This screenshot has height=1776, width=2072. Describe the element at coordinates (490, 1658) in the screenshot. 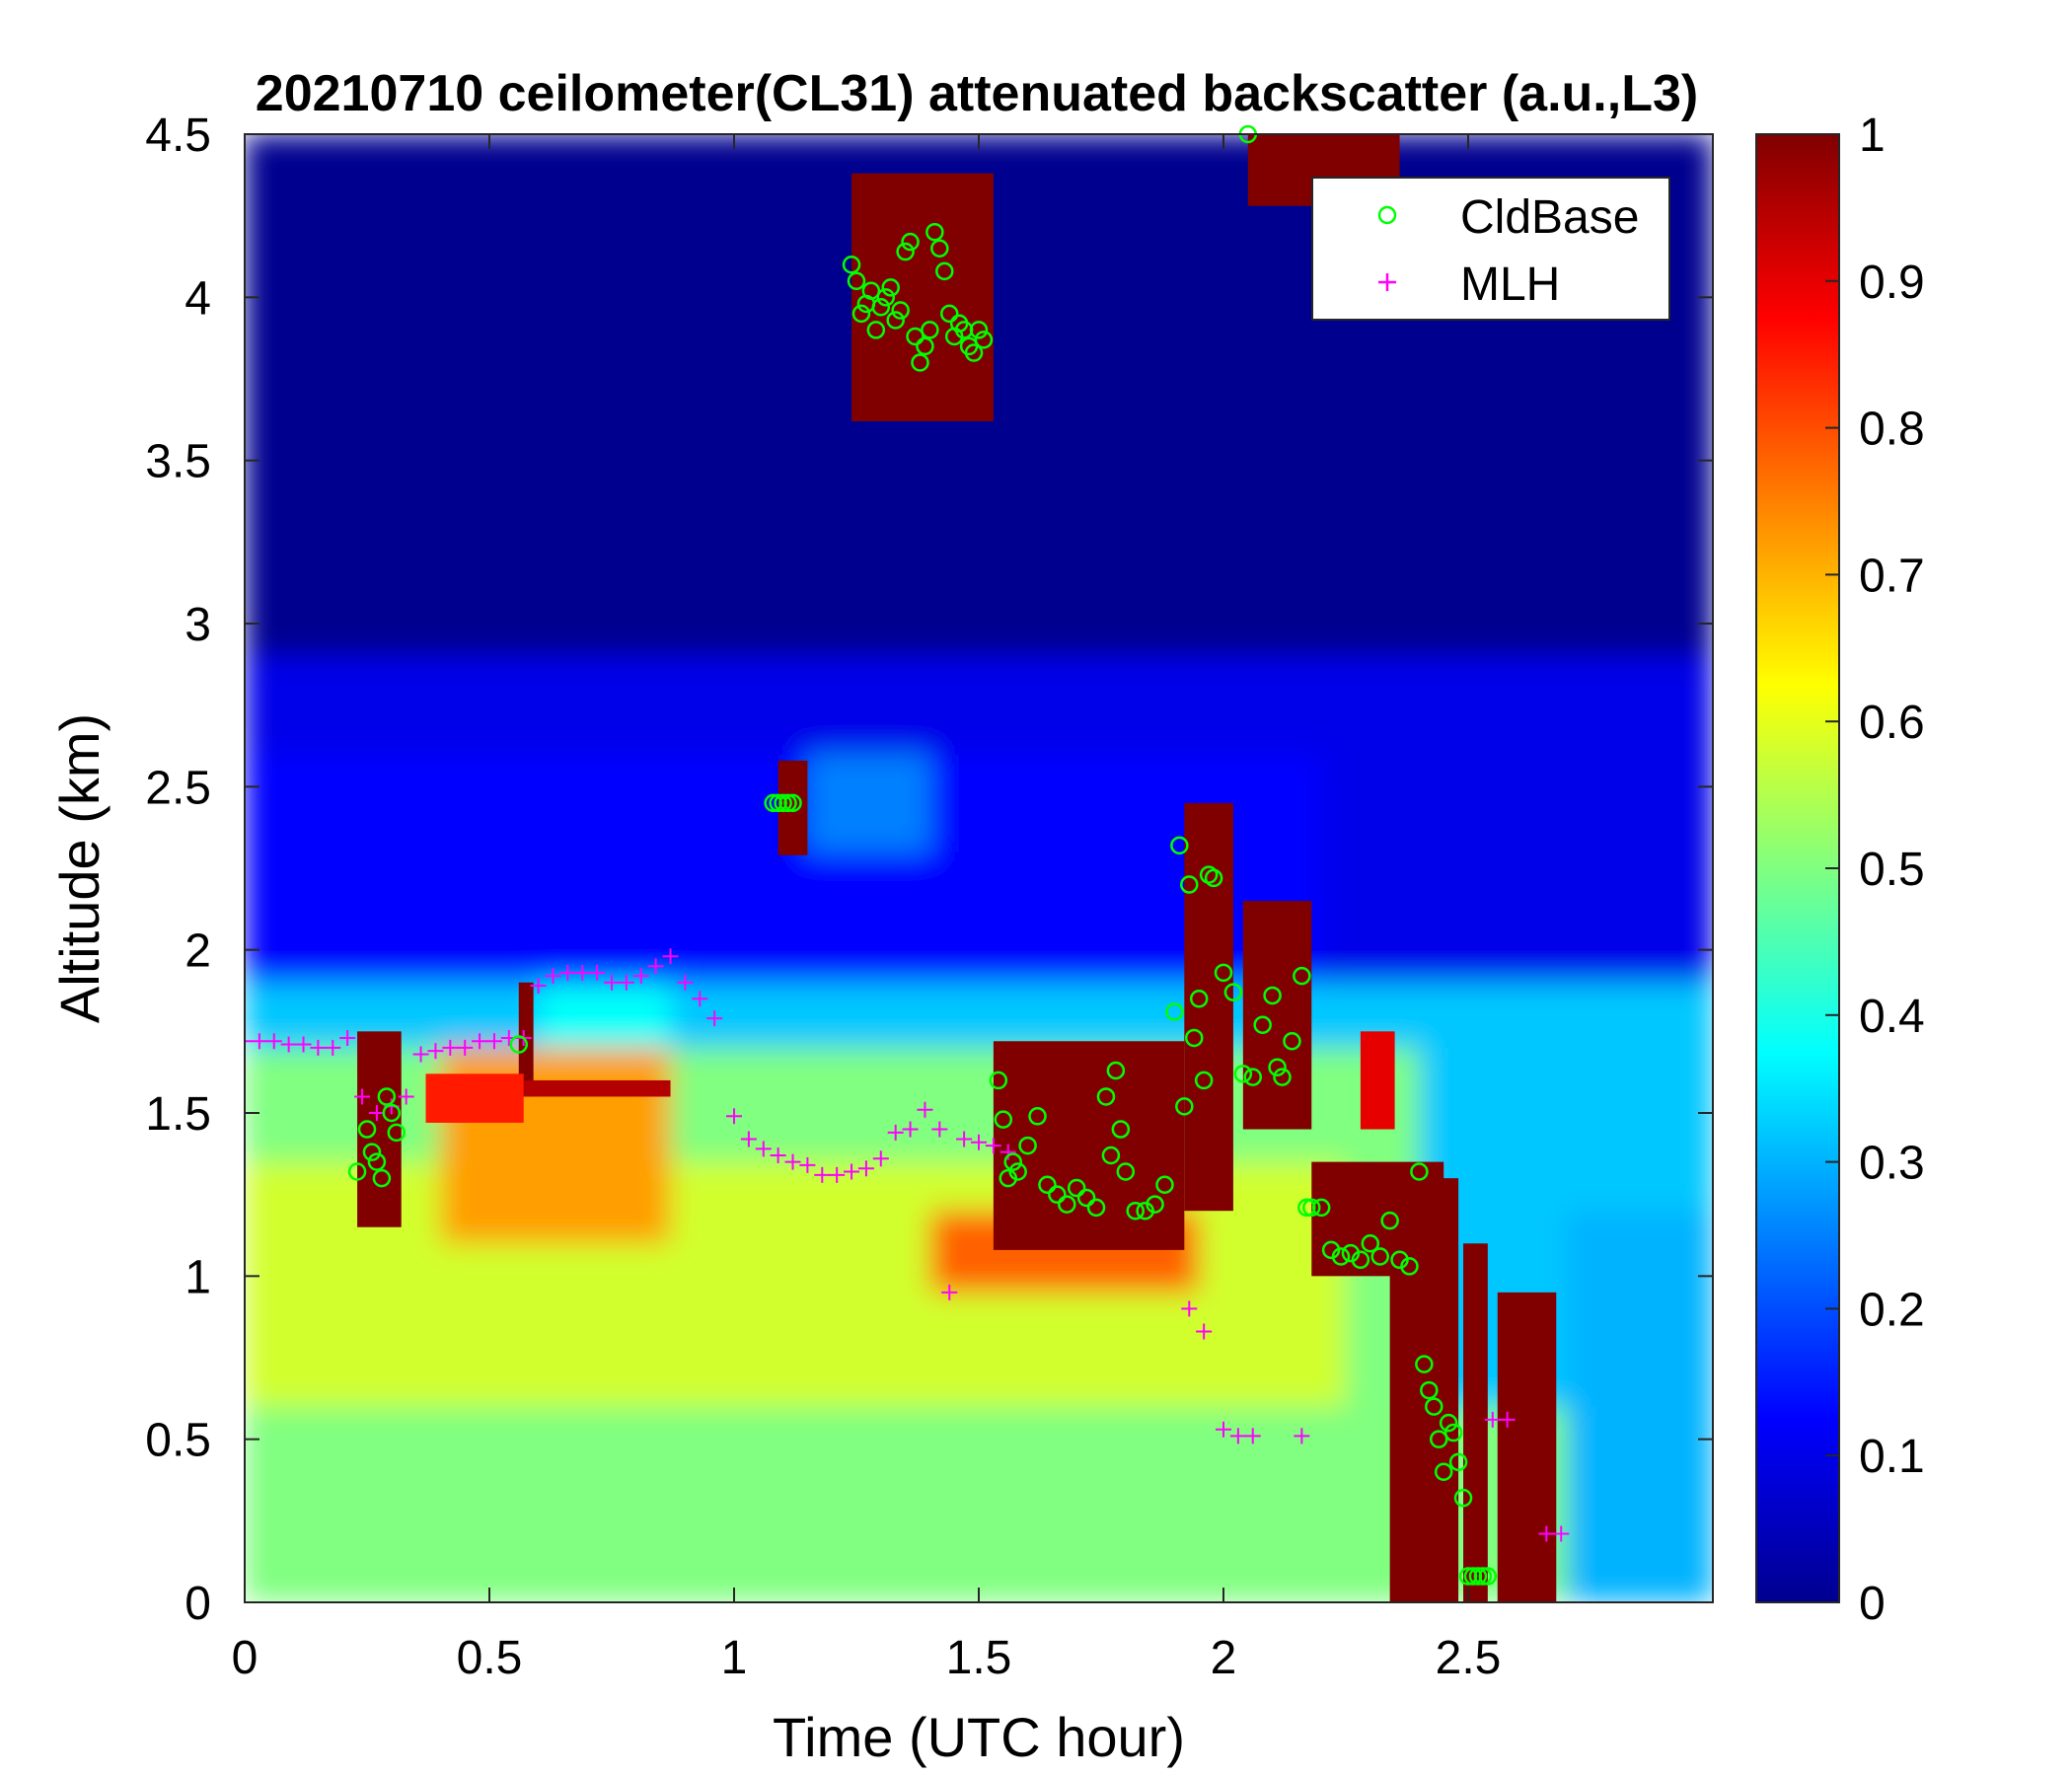

I see `x-tick-label: 0.5` at that location.